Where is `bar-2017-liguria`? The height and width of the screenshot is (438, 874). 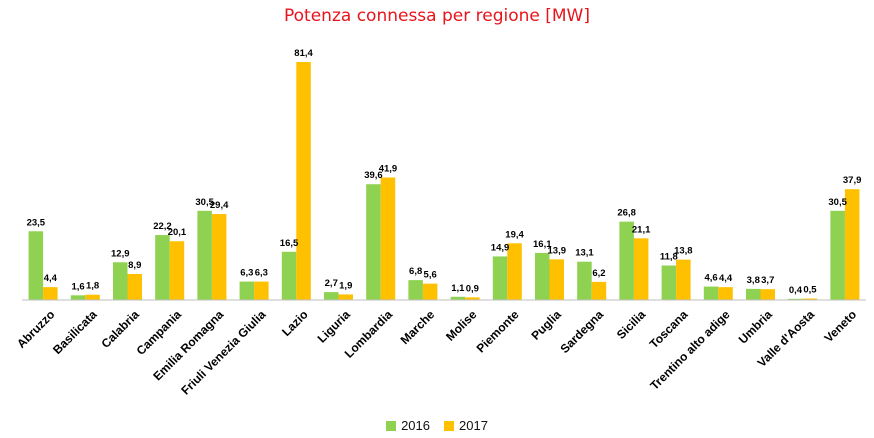 bar-2017-liguria is located at coordinates (345, 297).